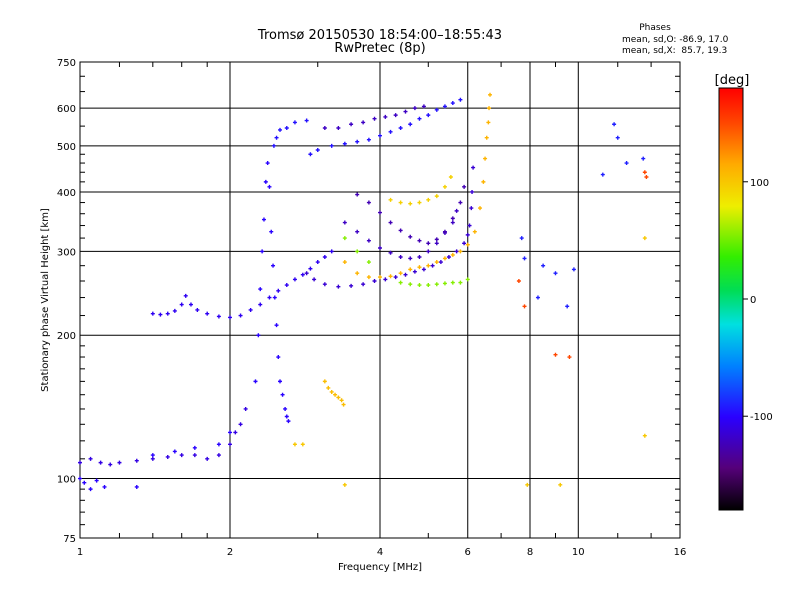 This screenshot has height=600, width=800. What do you see at coordinates (69, 539) in the screenshot?
I see `y-tick-label: 75` at bounding box center [69, 539].